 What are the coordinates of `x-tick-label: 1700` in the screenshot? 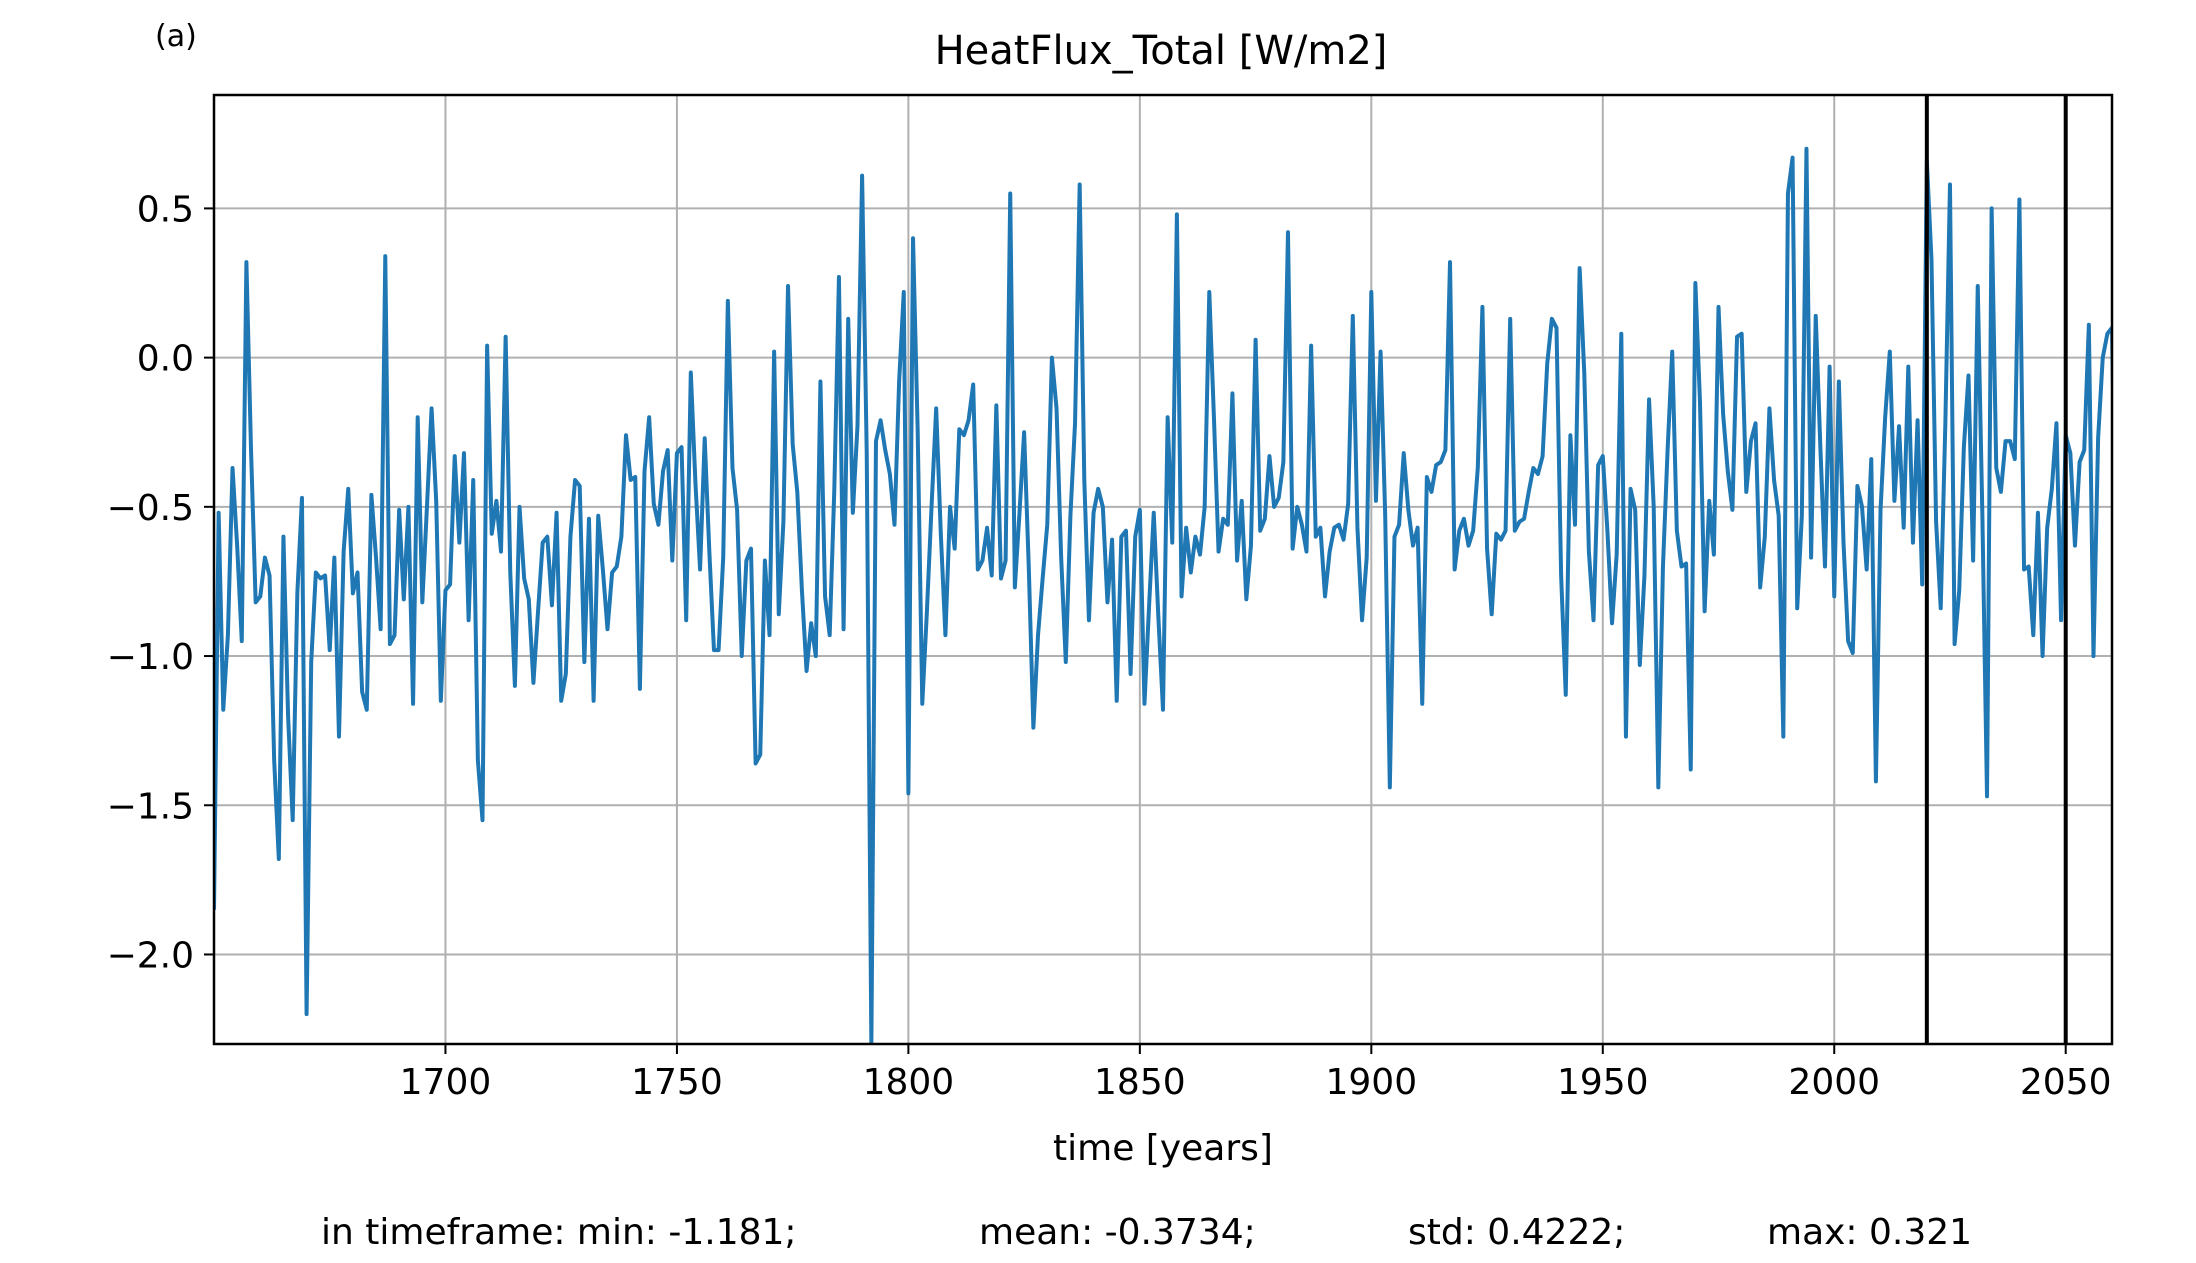 It's located at (446, 1082).